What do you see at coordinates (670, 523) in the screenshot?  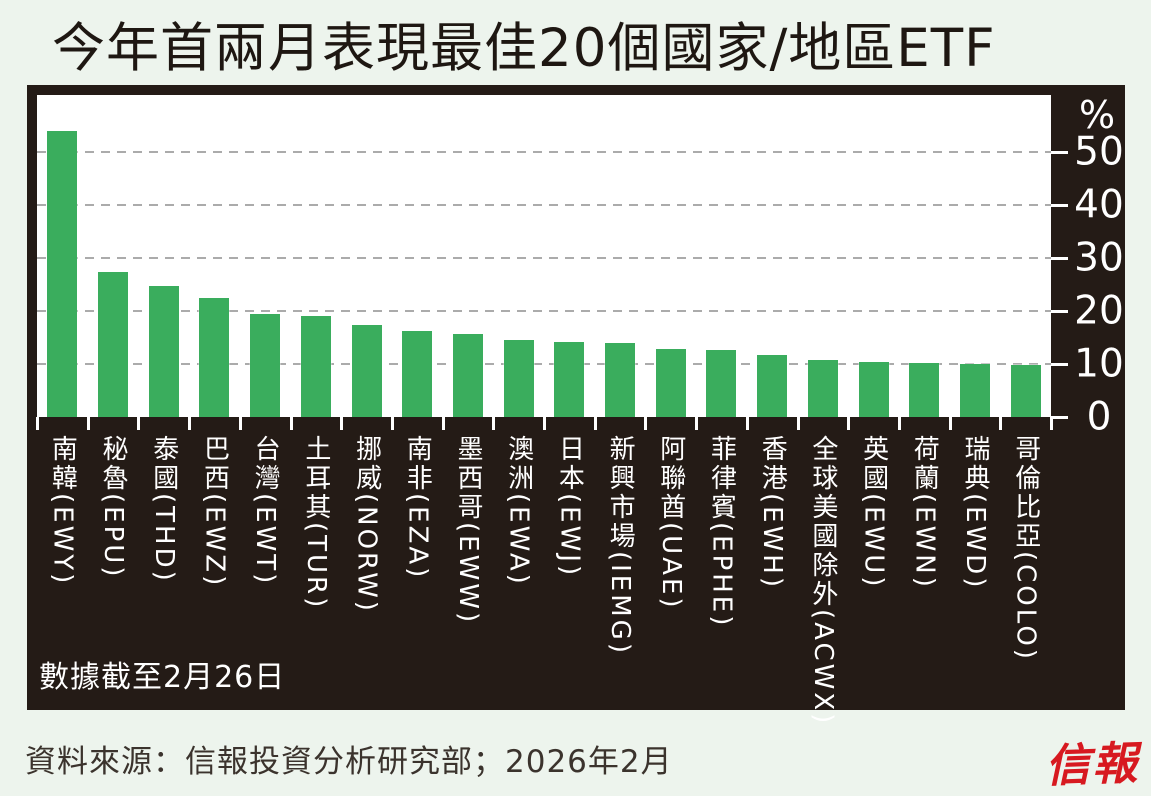 I see `category-label: 阿聯酋(UAE)` at bounding box center [670, 523].